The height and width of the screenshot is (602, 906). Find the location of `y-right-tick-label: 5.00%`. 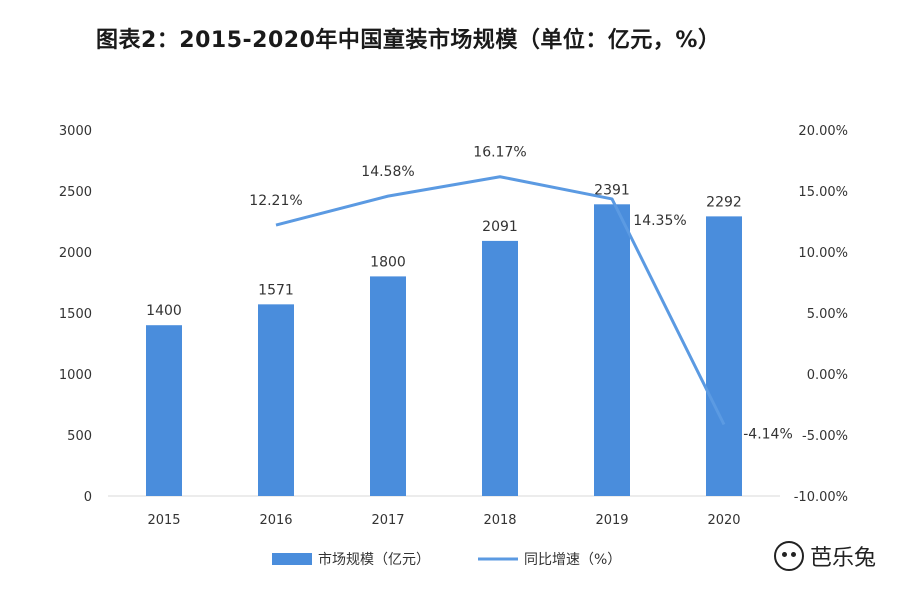

y-right-tick-label: 5.00% is located at coordinates (827, 314).